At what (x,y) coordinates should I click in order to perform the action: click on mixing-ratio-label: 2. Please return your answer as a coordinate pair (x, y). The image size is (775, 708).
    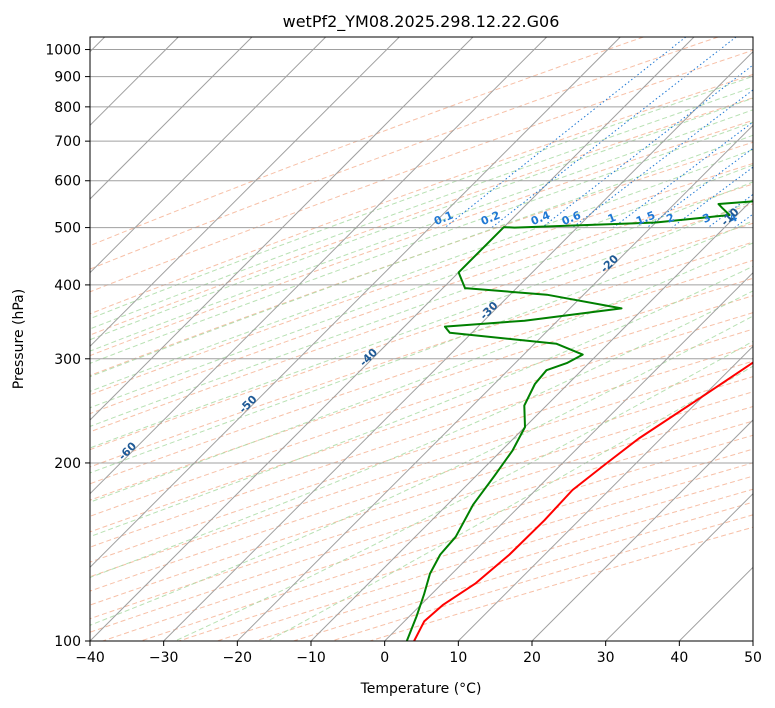
    Looking at the image, I should click on (670, 218).